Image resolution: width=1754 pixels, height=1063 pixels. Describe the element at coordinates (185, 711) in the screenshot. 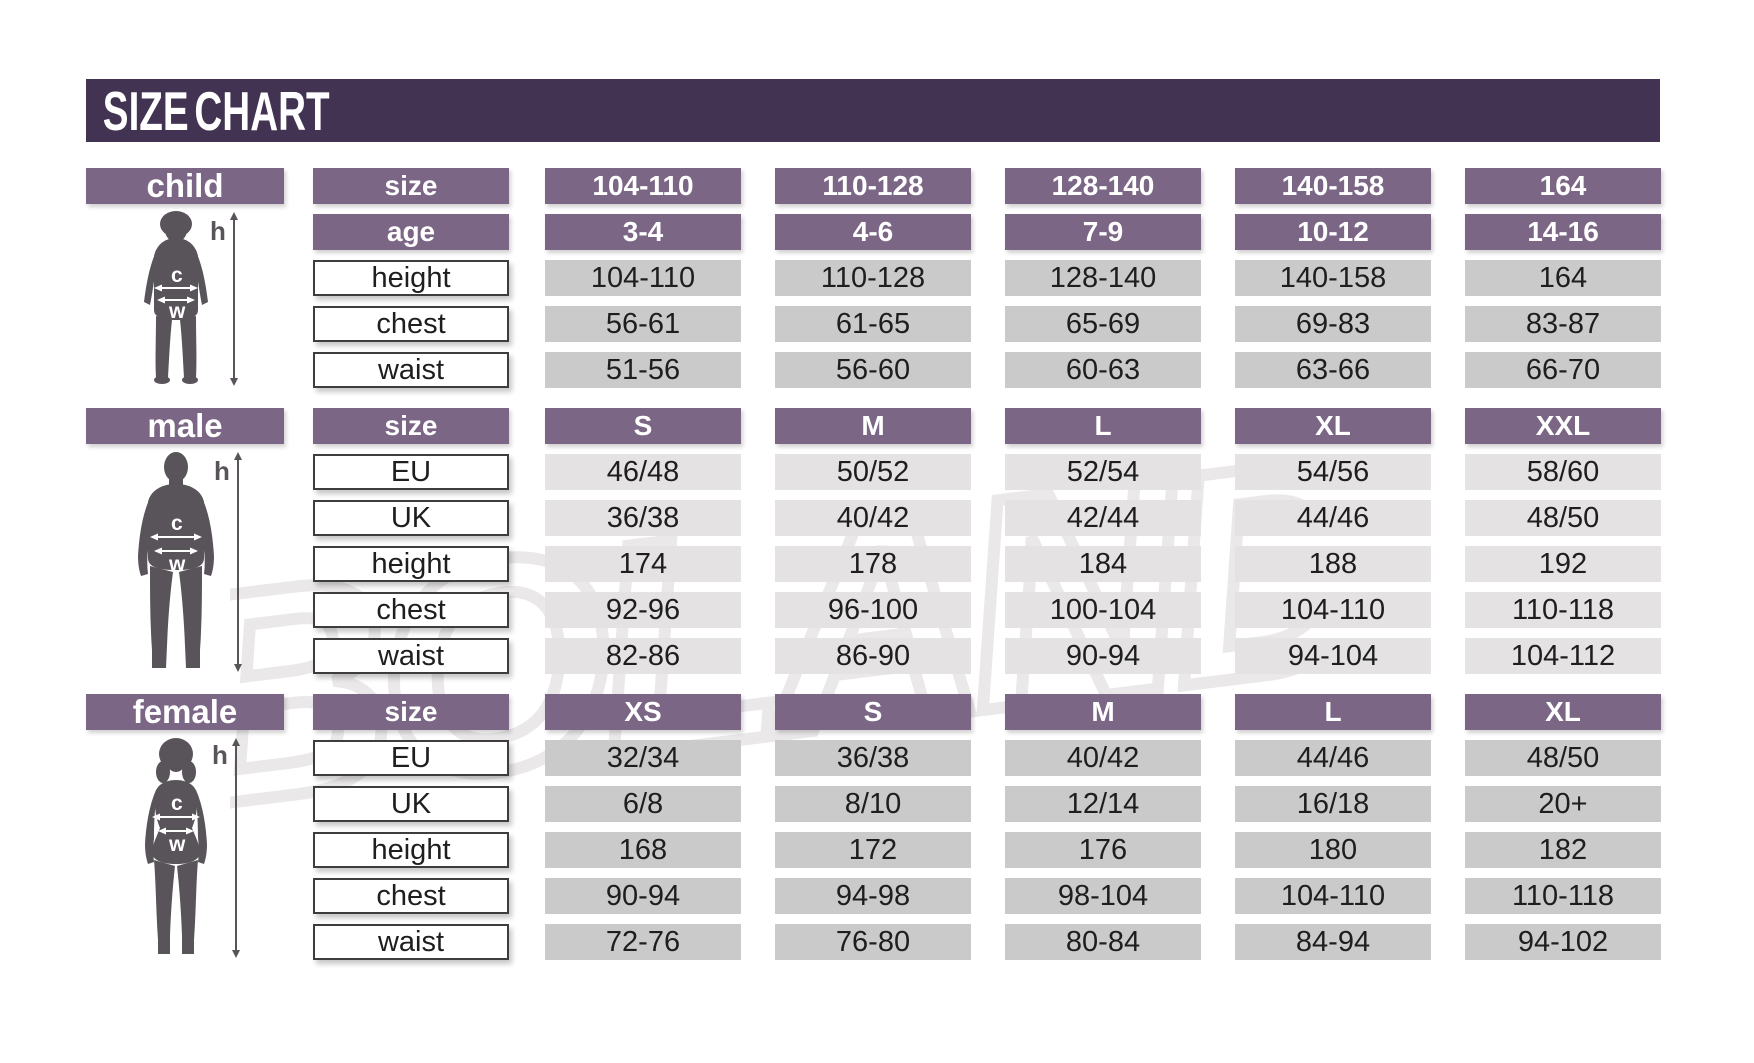

I see `female-section-label: female` at that location.